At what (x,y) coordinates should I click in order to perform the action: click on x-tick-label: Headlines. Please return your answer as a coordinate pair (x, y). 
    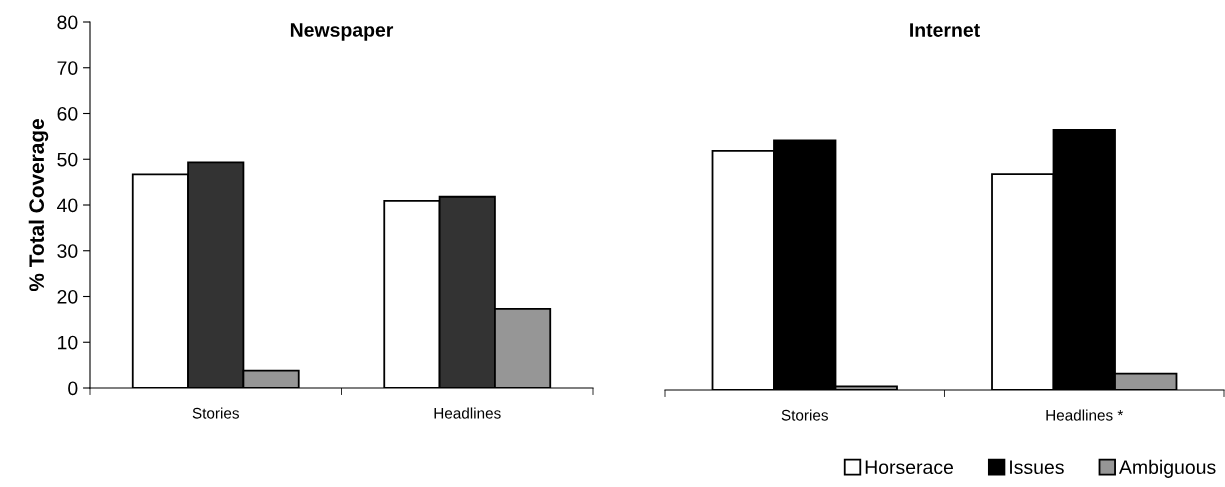
    Looking at the image, I should click on (467, 413).